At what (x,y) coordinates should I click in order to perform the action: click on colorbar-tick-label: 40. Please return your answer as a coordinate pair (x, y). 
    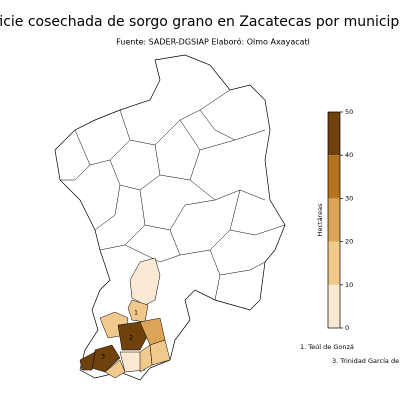
    Looking at the image, I should click on (349, 155).